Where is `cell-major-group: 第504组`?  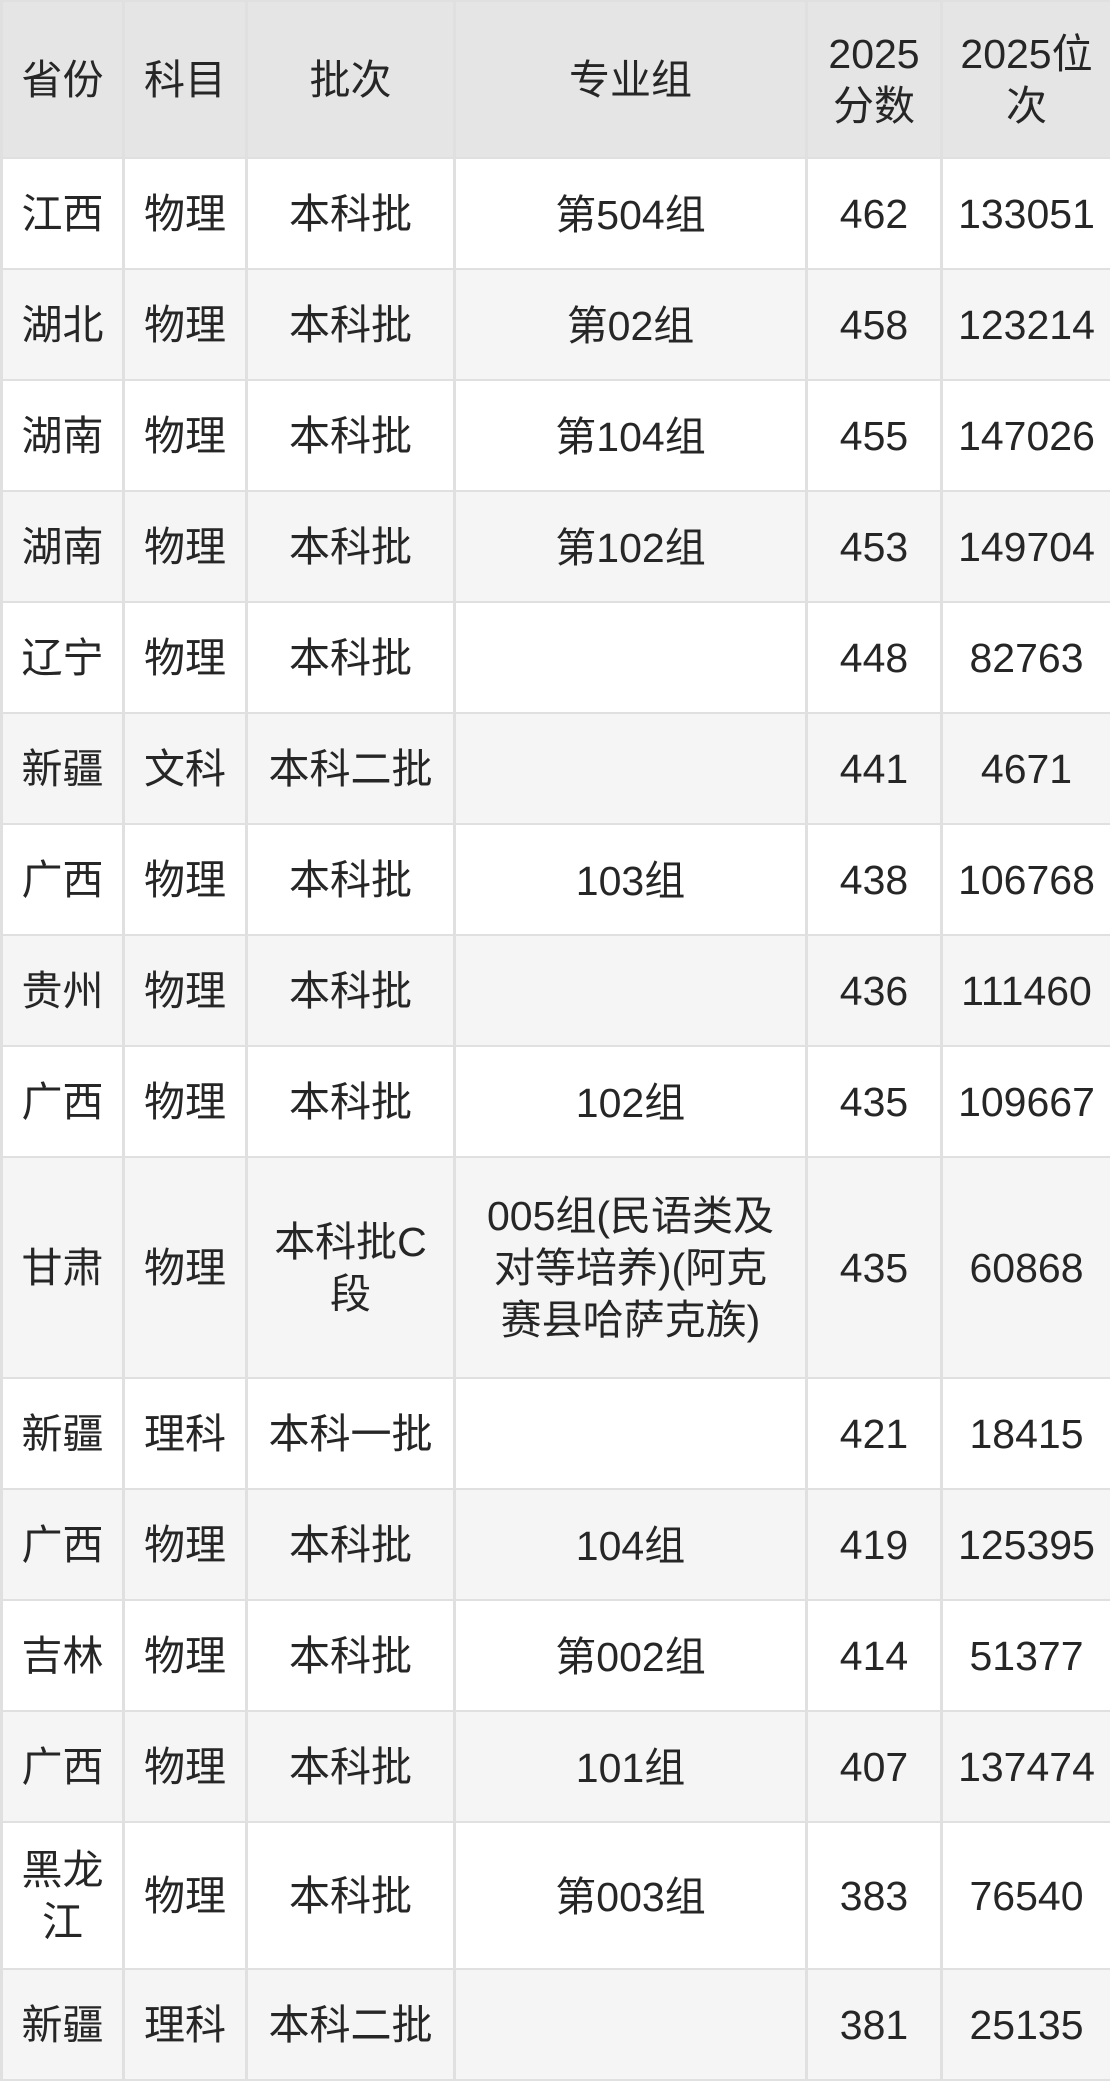
cell-major-group: 第504组 is located at coordinates (630, 213).